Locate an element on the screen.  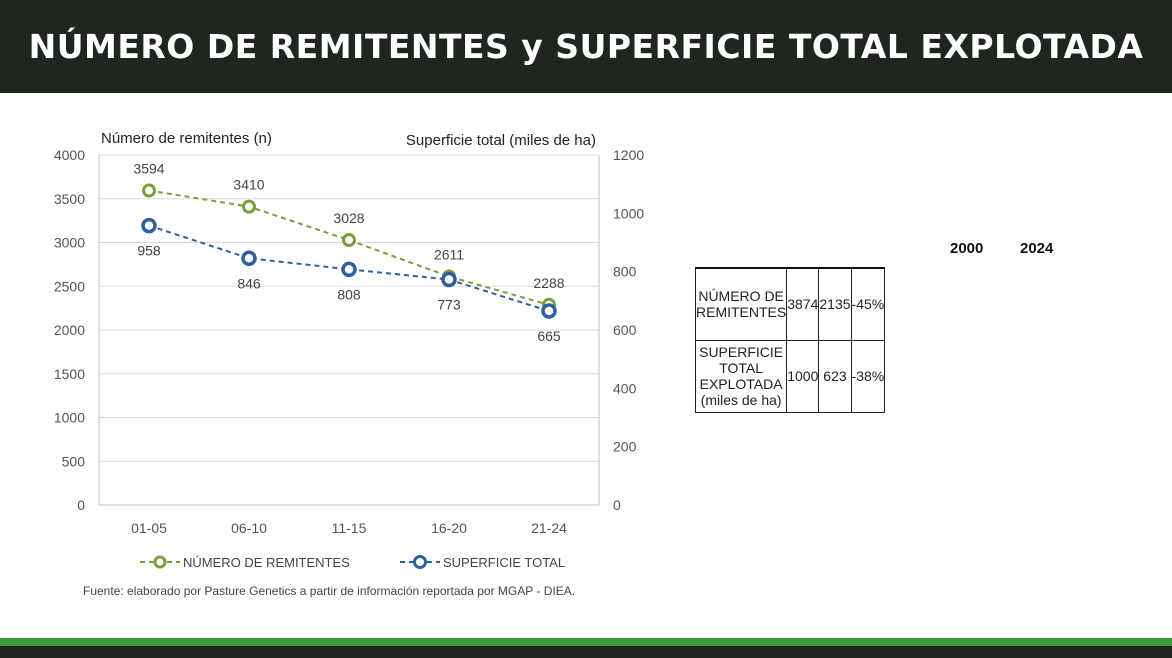
data-label: 3410 is located at coordinates (248, 185).